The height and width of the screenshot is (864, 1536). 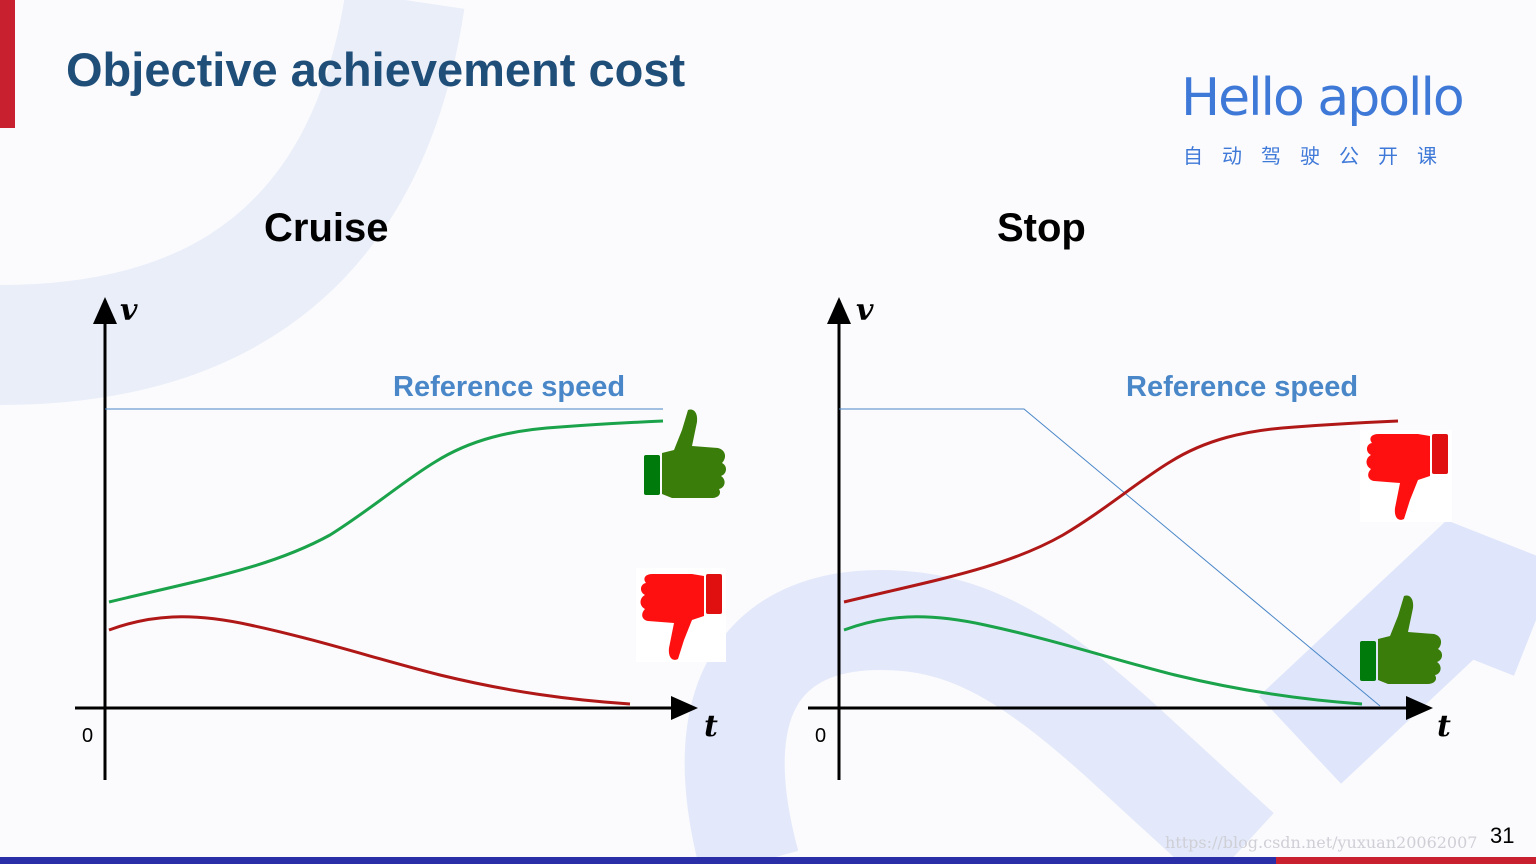 I want to click on cruise-origin-label: 0, so click(x=87, y=736).